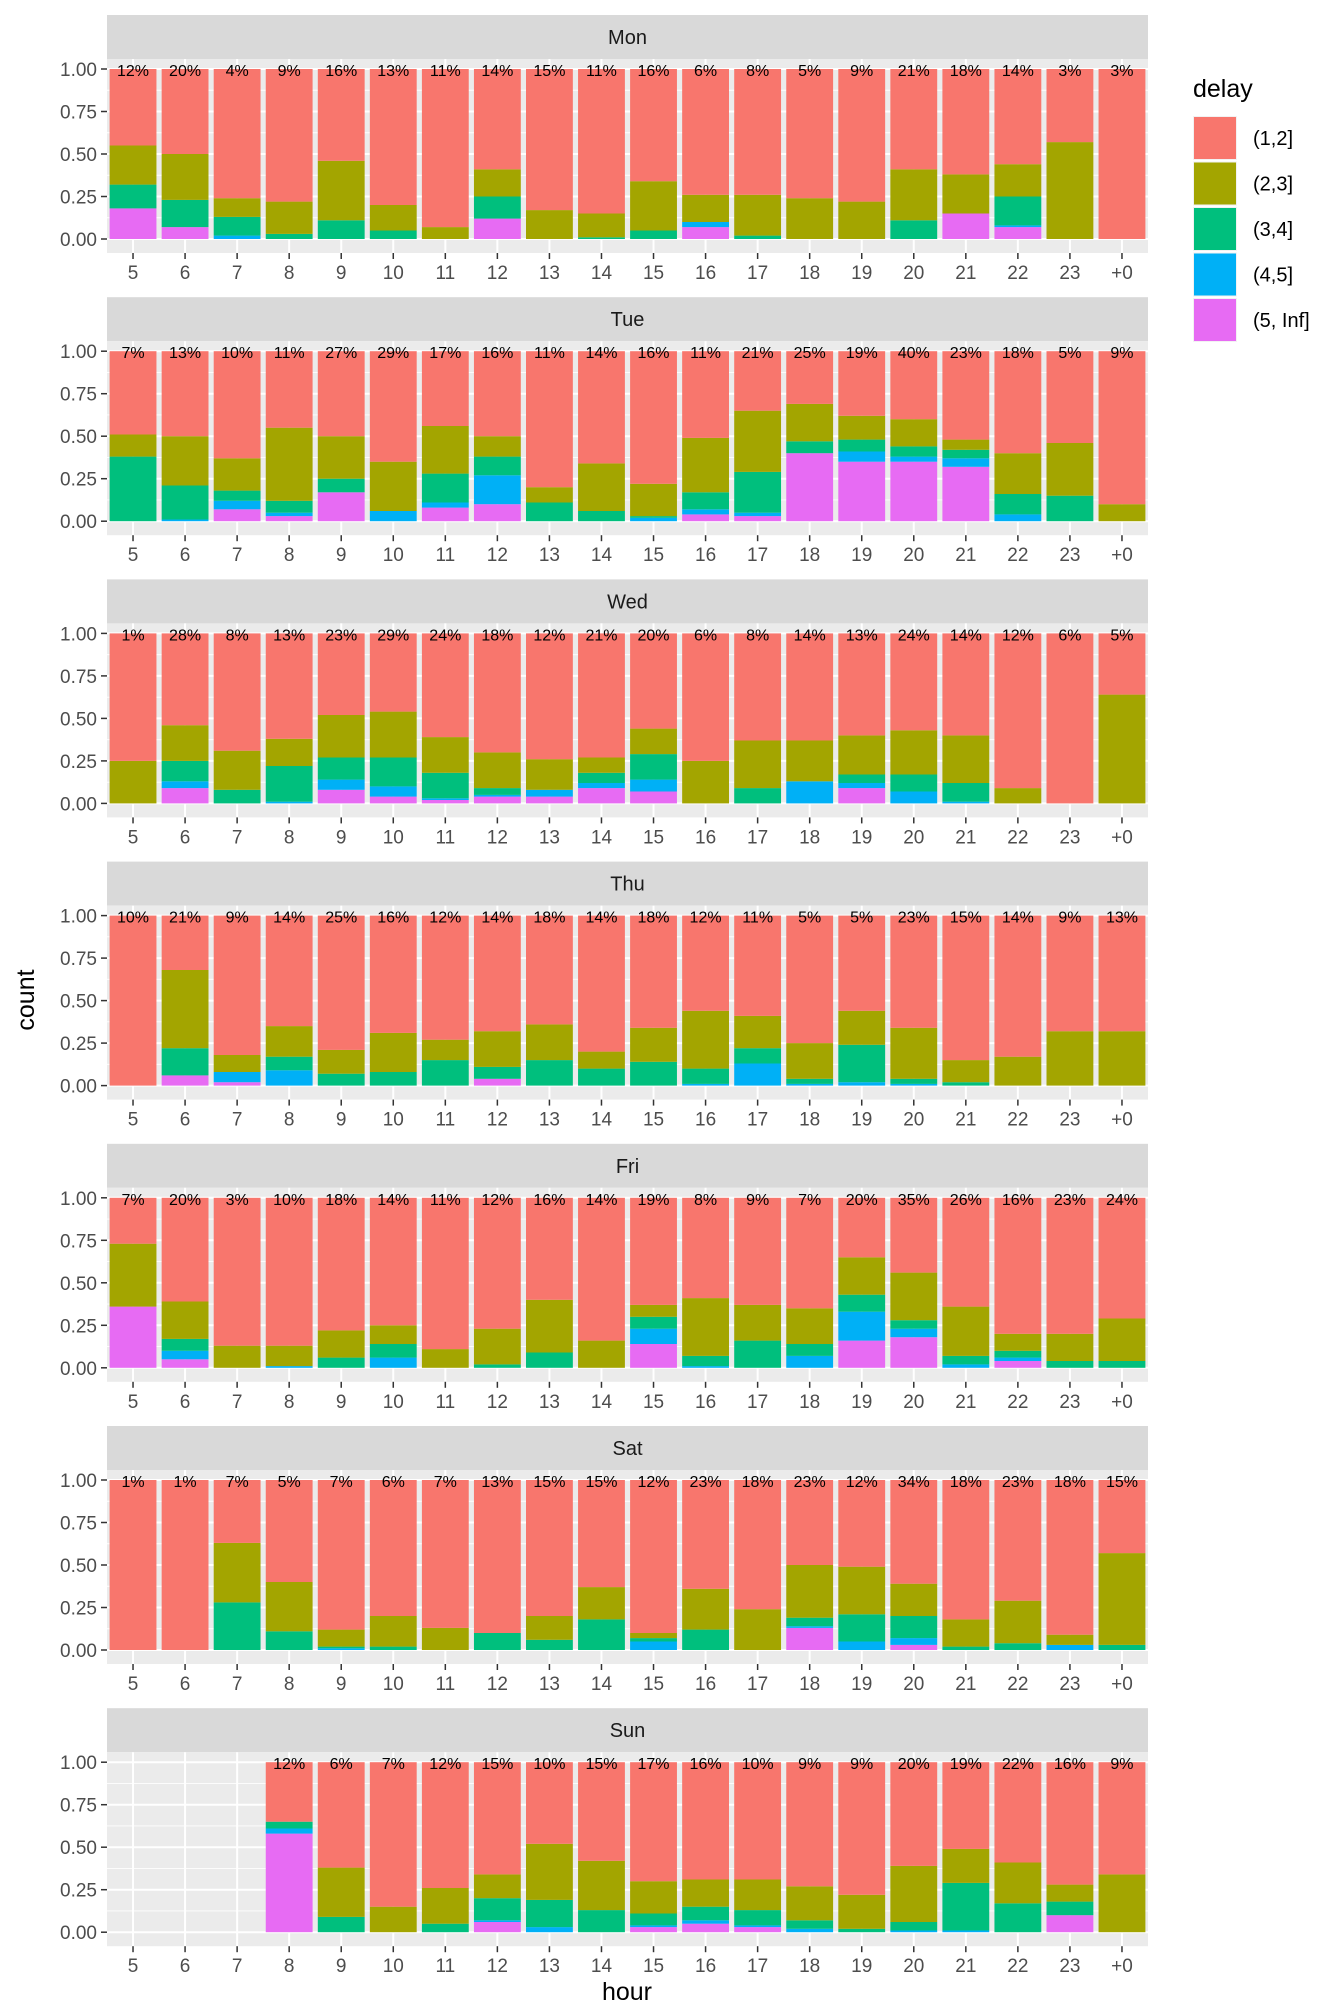 The image size is (1344, 2016). Describe the element at coordinates (1121, 1764) in the screenshot. I see `bar-percent-label: 9%` at that location.